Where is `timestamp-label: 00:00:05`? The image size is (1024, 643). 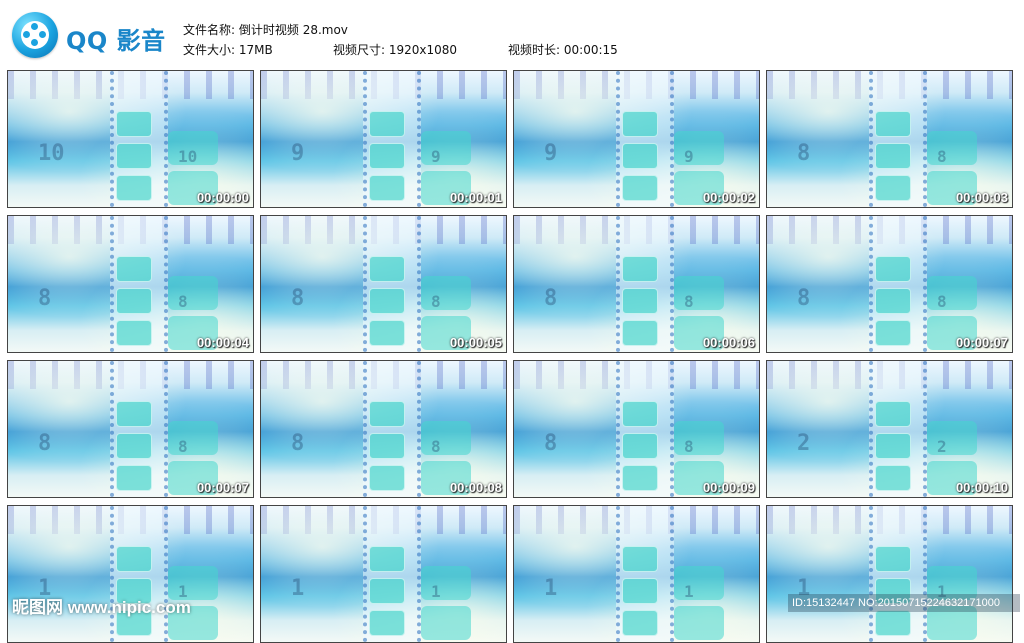
timestamp-label: 00:00:05 is located at coordinates (475, 342).